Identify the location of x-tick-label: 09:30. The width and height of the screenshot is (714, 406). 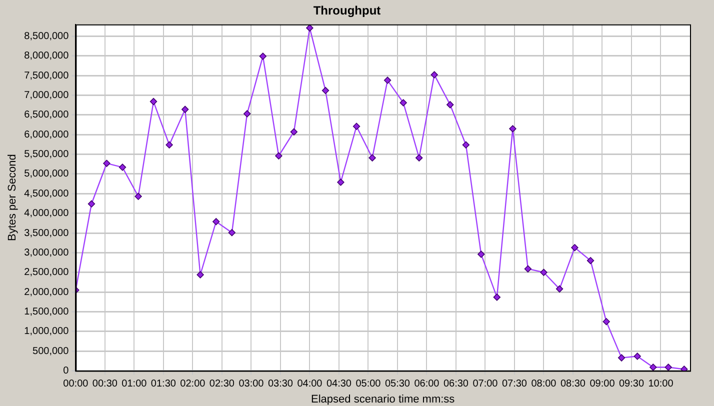
(631, 384).